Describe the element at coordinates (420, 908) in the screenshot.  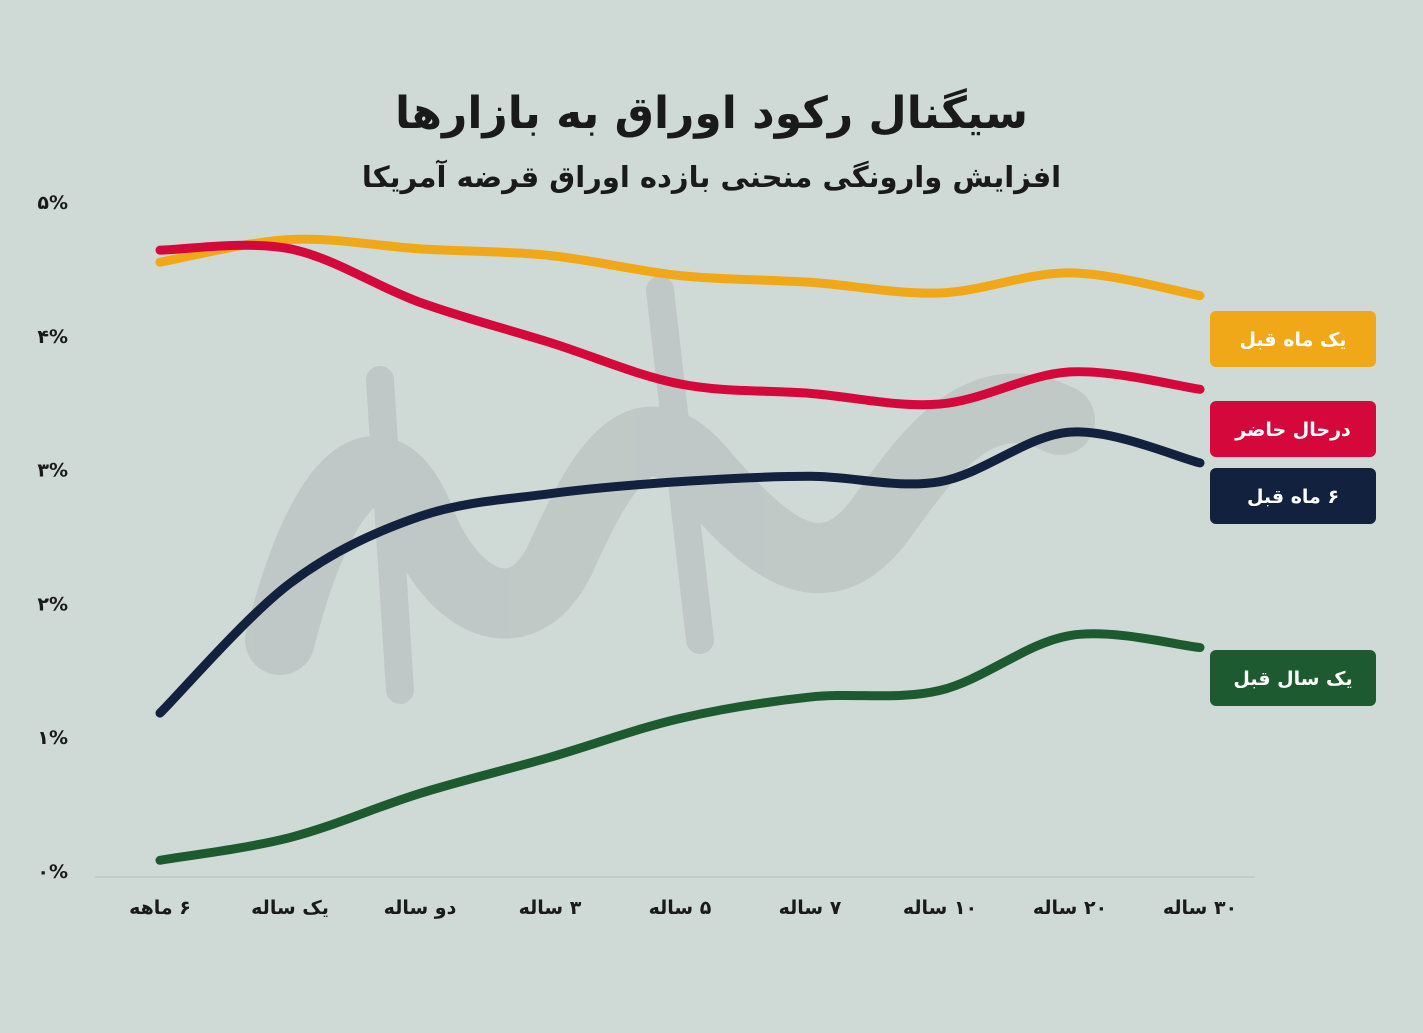
I see `x-tick-label: دو ساله` at that location.